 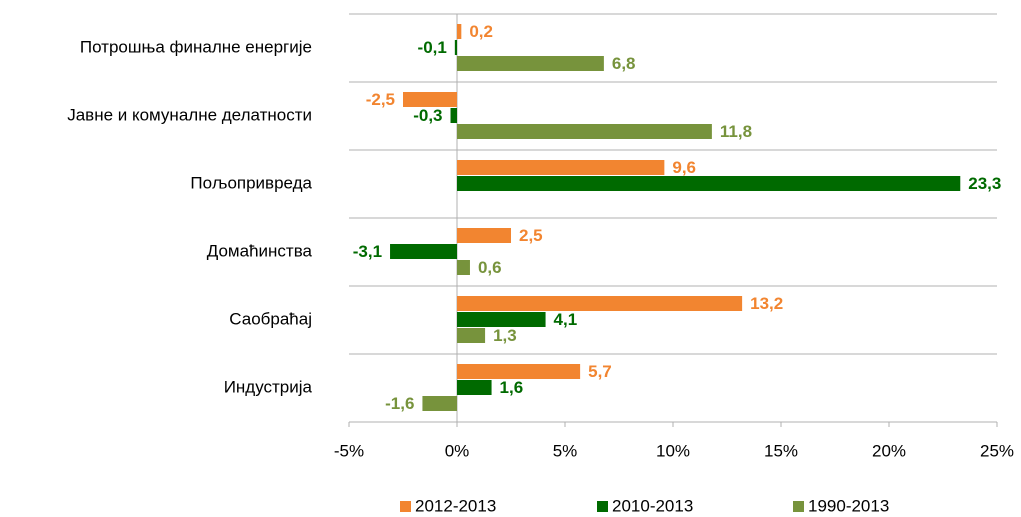 I want to click on category-label: Домаћинства, so click(x=260, y=250).